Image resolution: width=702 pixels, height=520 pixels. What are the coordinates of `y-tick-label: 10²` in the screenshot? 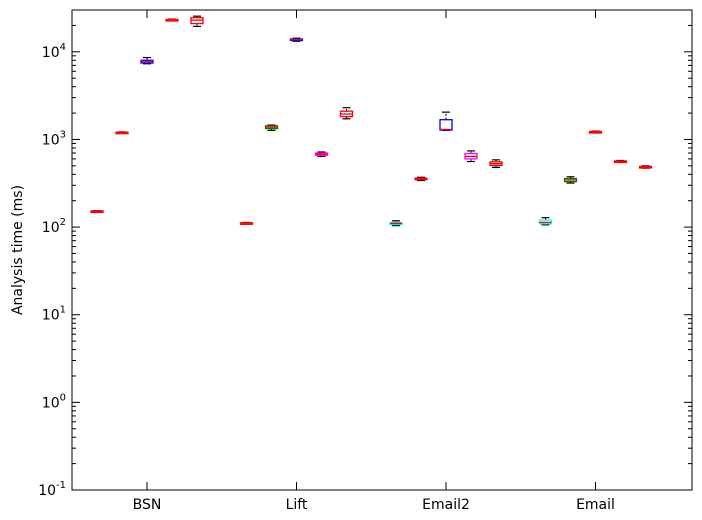 It's located at (54, 226).